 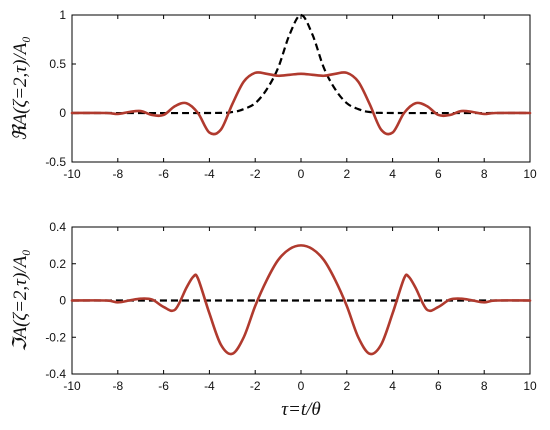 I want to click on top-x-tick-label: 8, so click(x=484, y=174).